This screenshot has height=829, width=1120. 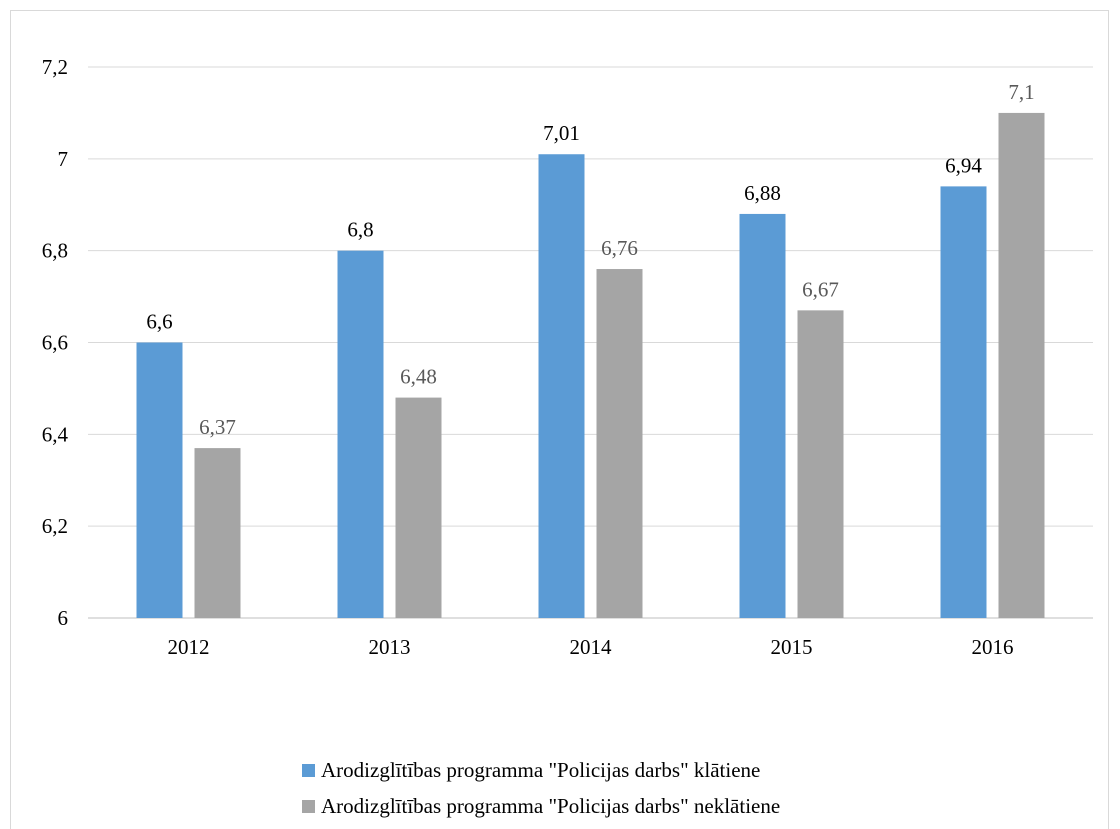 What do you see at coordinates (308, 806) in the screenshot?
I see `legend-swatch-neklatiene` at bounding box center [308, 806].